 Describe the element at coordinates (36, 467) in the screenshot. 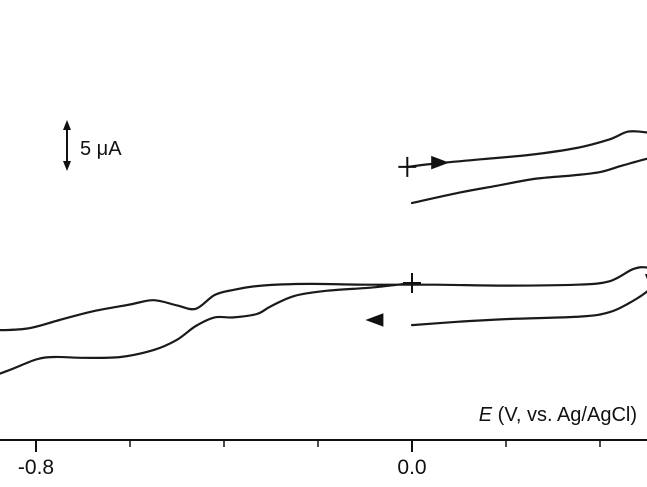

I see `x-tick-label: -0.8` at that location.